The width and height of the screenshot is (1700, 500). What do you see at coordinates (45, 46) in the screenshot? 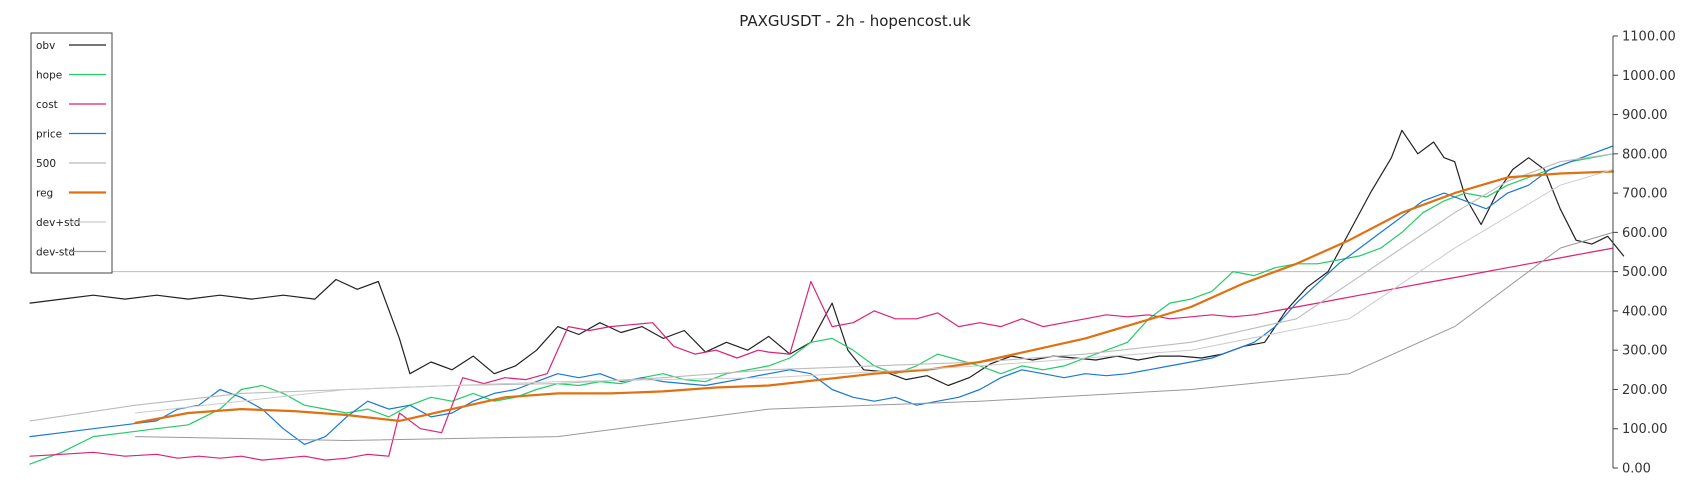
I see `legend-entry-label: obv` at bounding box center [45, 46].